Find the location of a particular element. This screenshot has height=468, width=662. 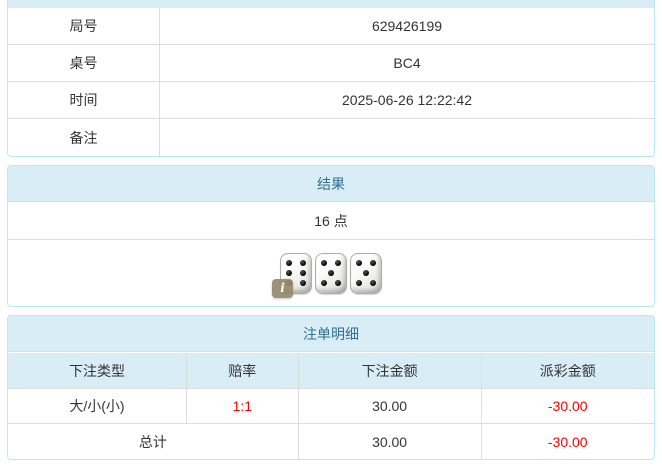

col-odds: 赔率 is located at coordinates (243, 370).